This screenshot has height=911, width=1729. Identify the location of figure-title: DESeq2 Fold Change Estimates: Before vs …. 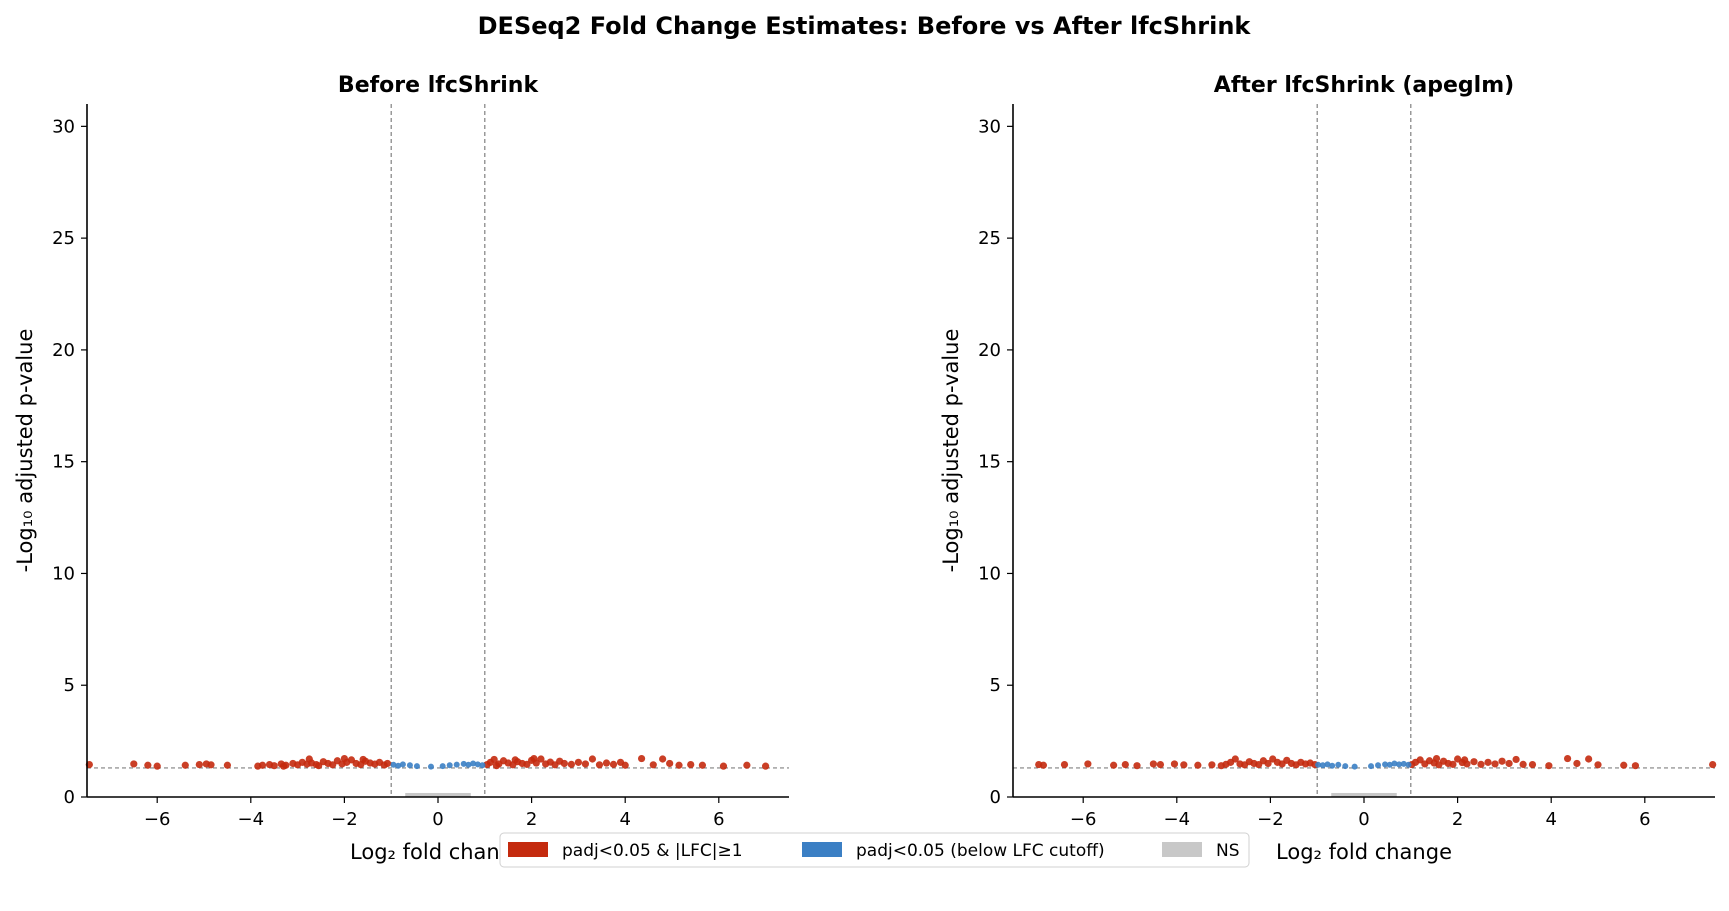
(865, 26).